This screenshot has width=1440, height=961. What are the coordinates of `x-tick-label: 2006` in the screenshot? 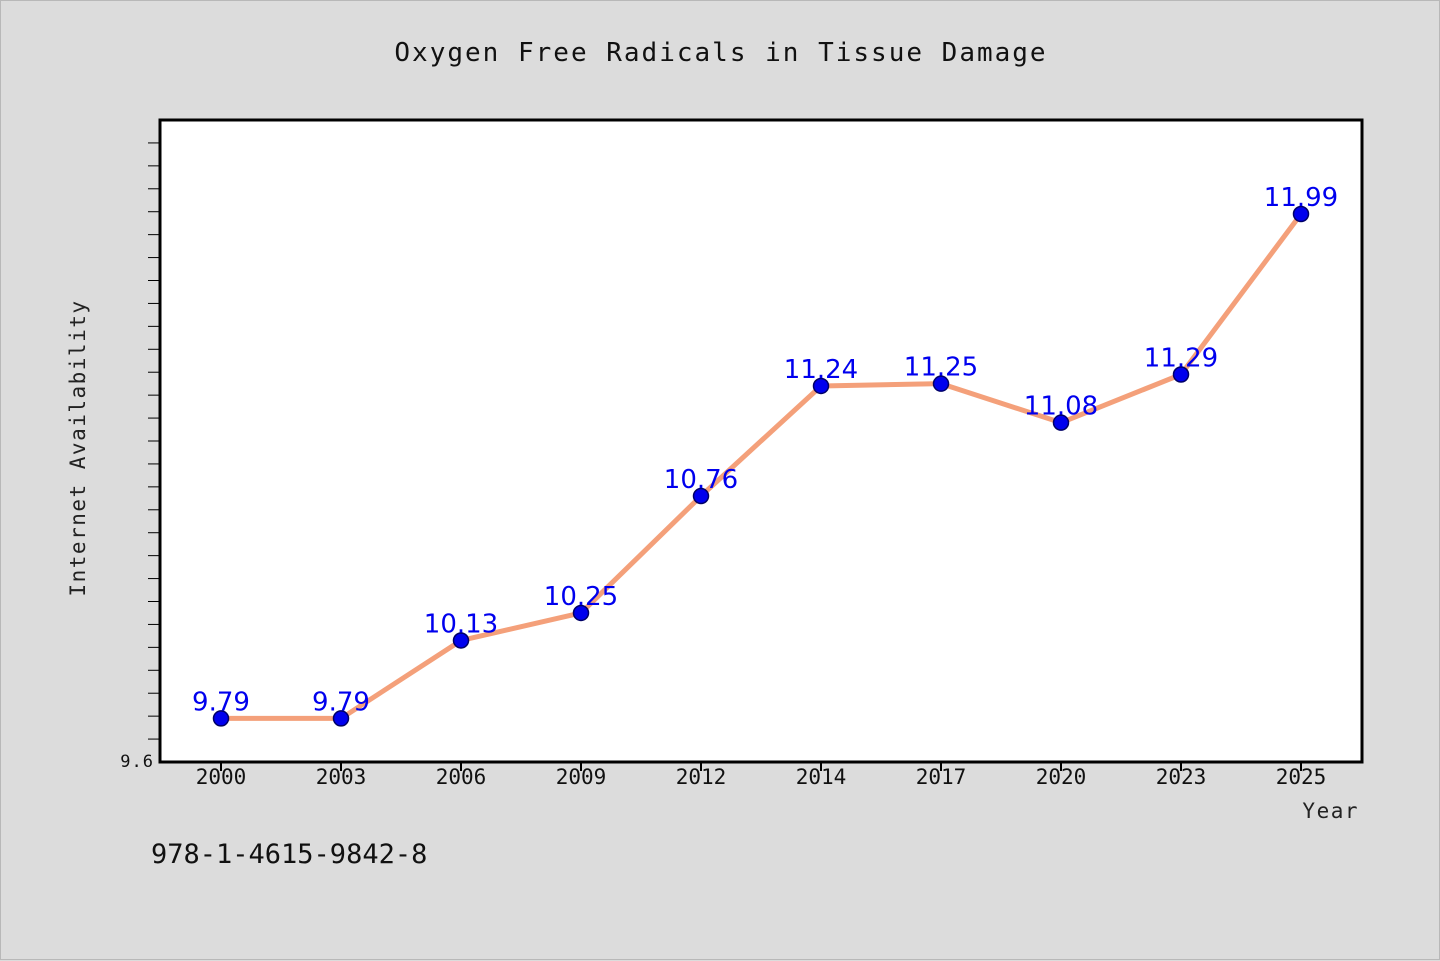 It's located at (461, 777).